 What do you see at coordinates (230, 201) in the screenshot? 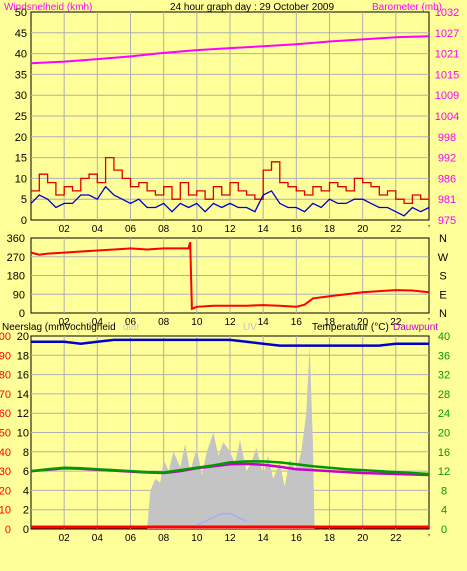
I see `wind-average-line` at bounding box center [230, 201].